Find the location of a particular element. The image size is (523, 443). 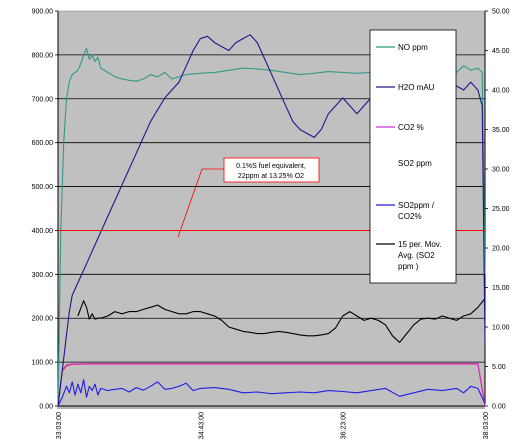

y-tick-label: 300.00 is located at coordinates (43, 275).